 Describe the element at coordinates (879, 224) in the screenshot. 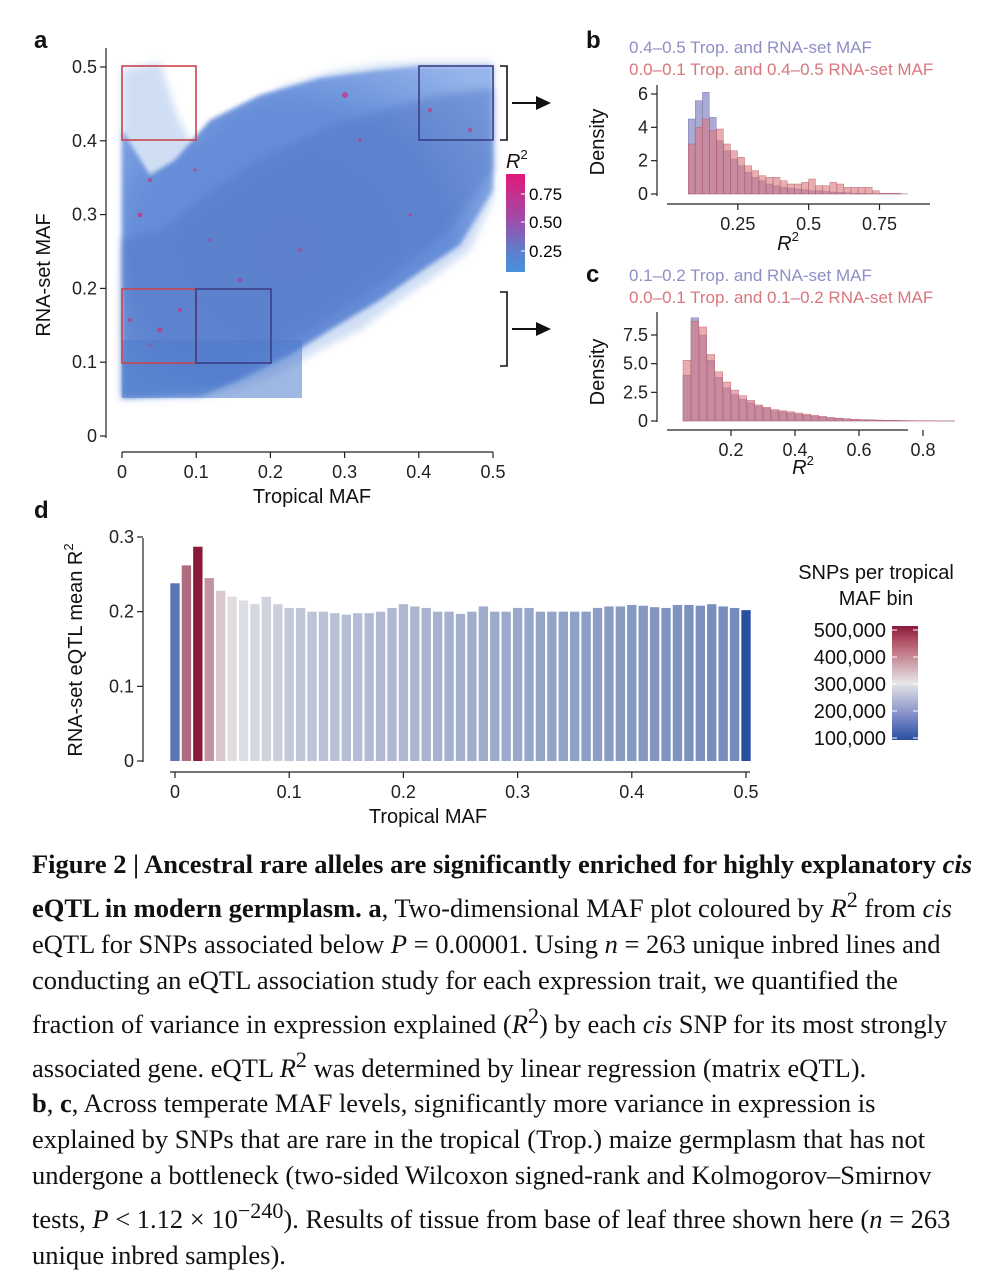

I see `x-tick-label: 0.75` at that location.